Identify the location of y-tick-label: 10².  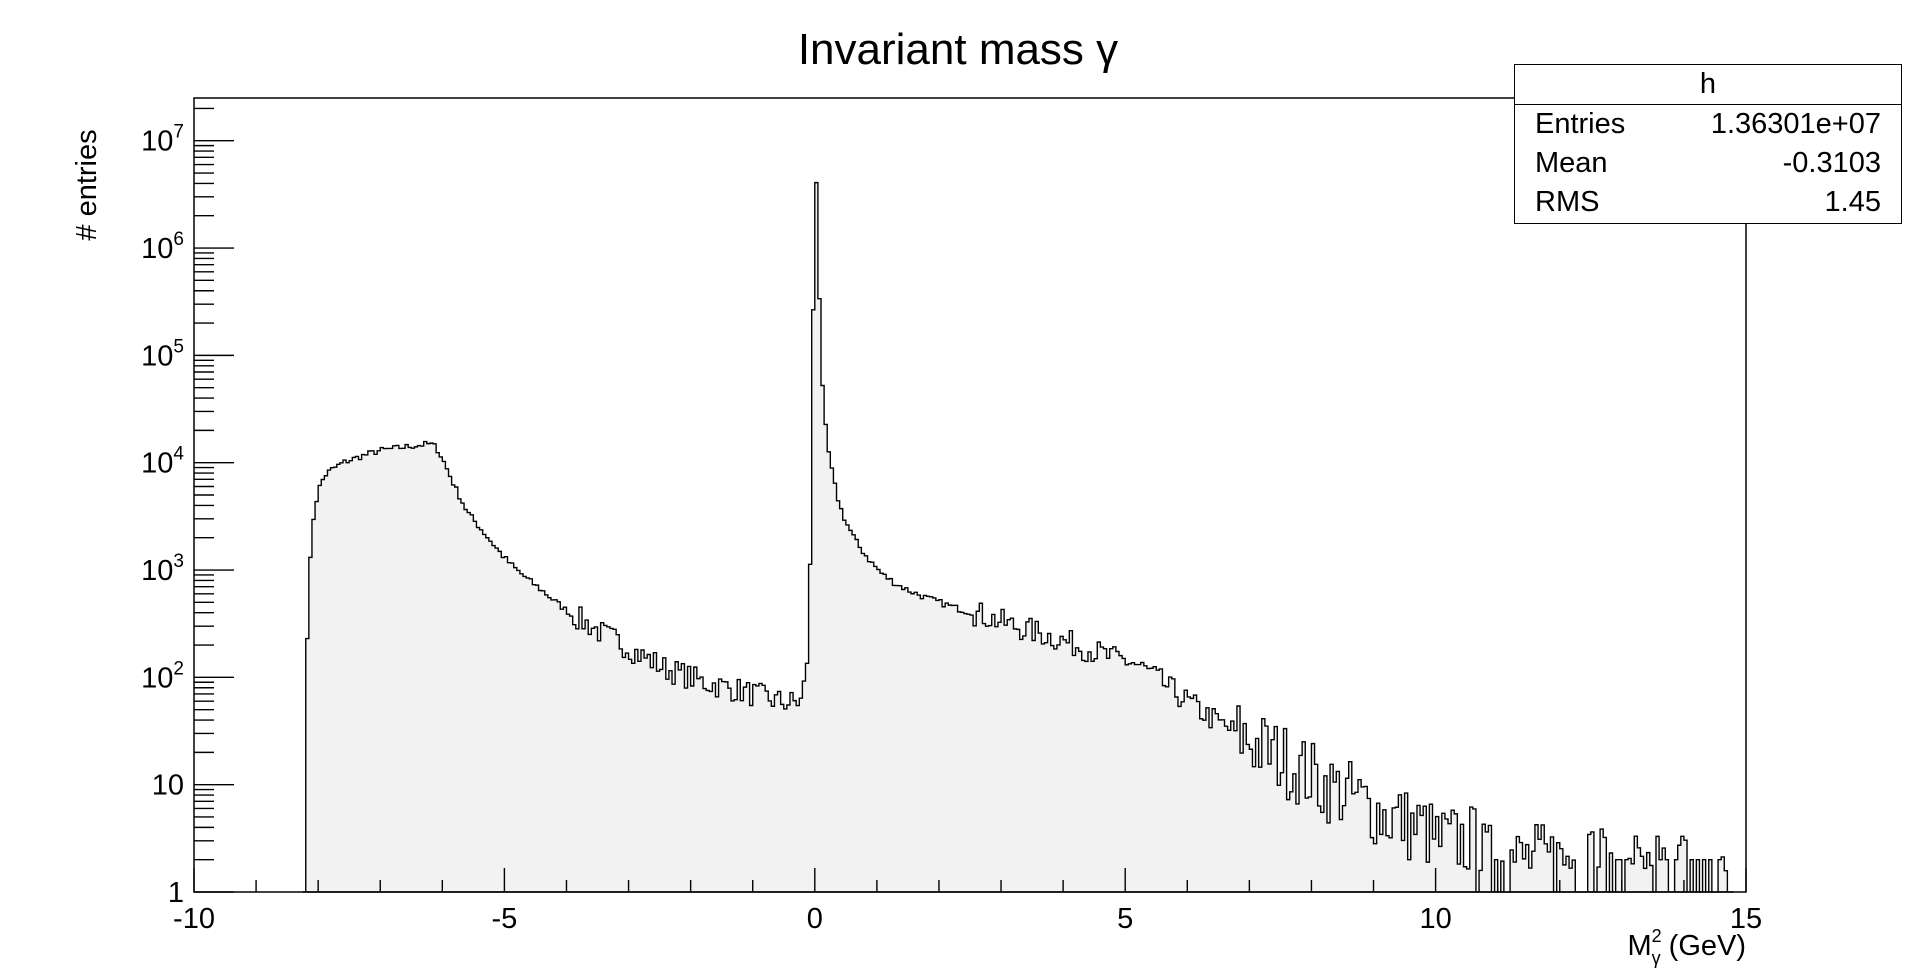
(162, 676).